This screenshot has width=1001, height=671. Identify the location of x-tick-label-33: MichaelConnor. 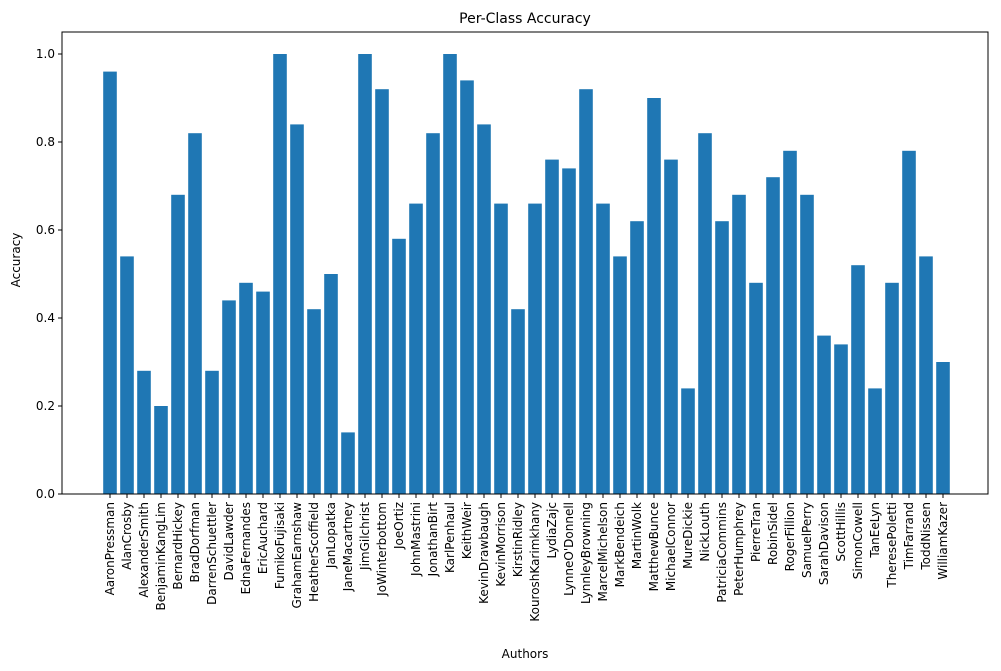
(671, 546).